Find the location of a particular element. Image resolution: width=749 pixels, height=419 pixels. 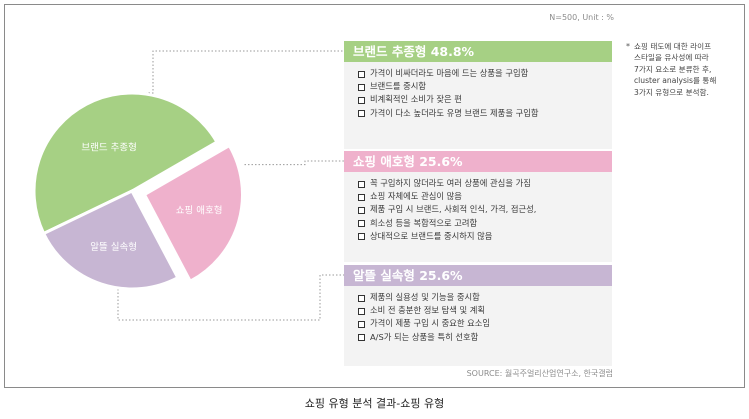

panel-title: 쇼핑 애호형 25.6% is located at coordinates (478, 161).